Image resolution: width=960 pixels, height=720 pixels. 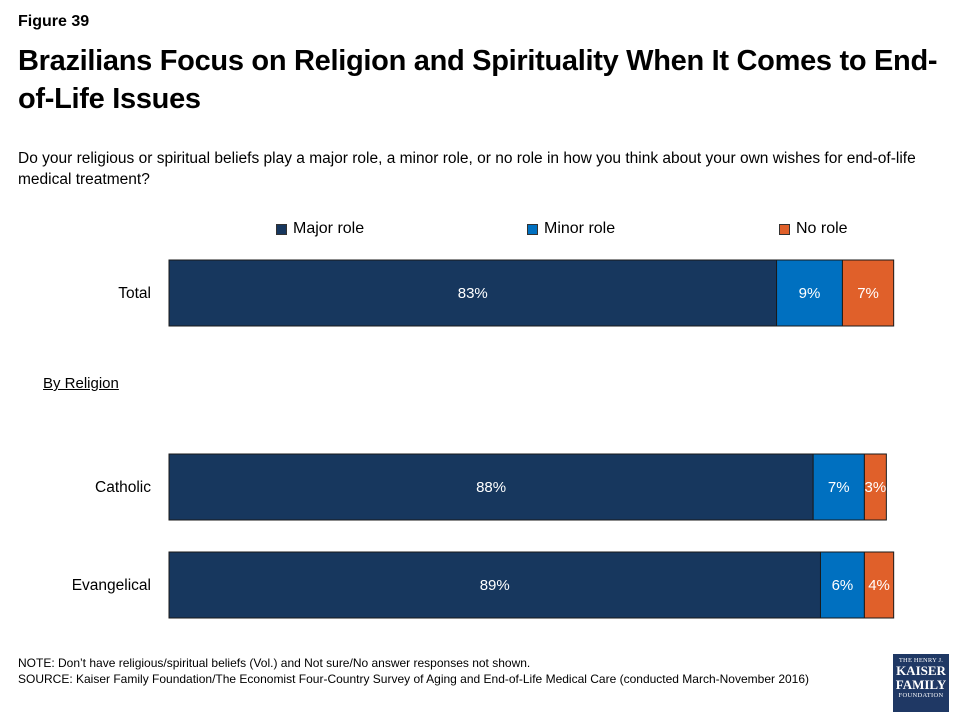 I want to click on bar-segment-none-total, so click(x=868, y=293).